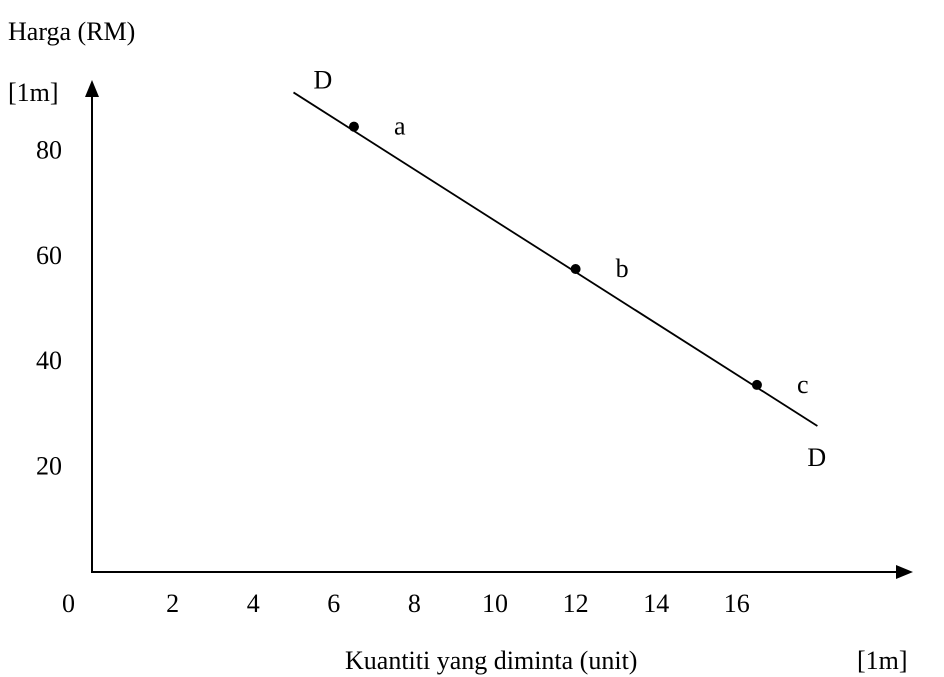  What do you see at coordinates (333, 603) in the screenshot?
I see `x-tick-label: 6` at bounding box center [333, 603].